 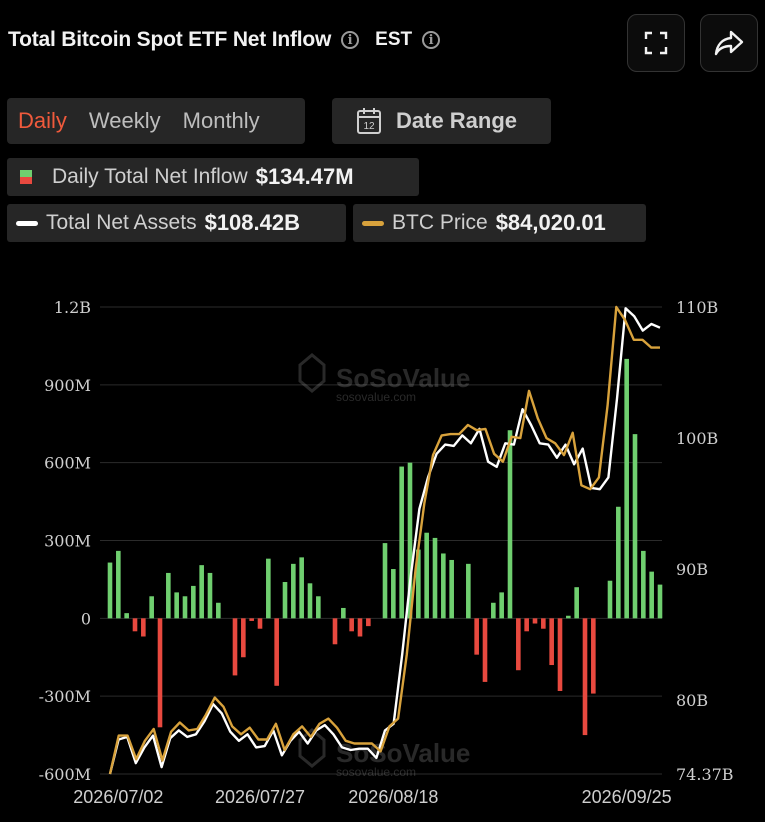 What do you see at coordinates (170, 39) in the screenshot?
I see `page-title: Total Bitcoin Spot ETF Net Inflow` at bounding box center [170, 39].